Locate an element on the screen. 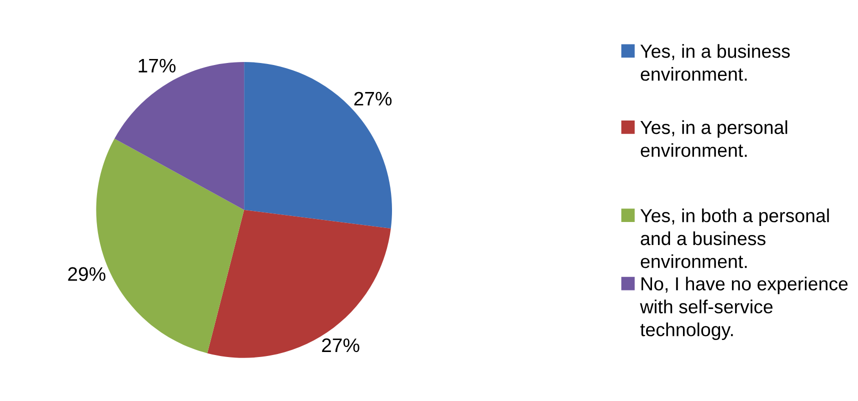 The width and height of the screenshot is (858, 401). legend-label: No, I have no experience with self-service technology. is located at coordinates (744, 308).